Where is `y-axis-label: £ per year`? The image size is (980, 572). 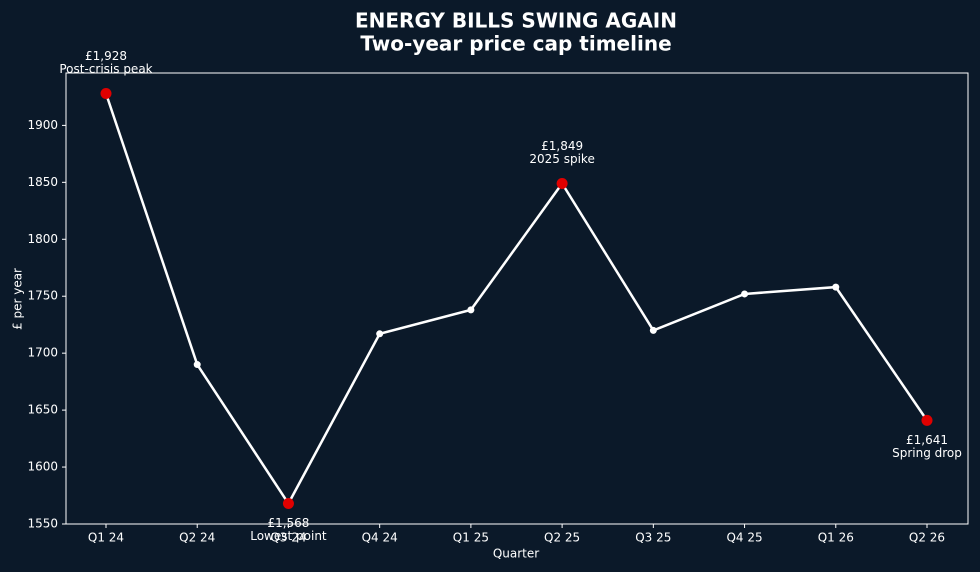 y-axis-label: £ per year is located at coordinates (18, 299).